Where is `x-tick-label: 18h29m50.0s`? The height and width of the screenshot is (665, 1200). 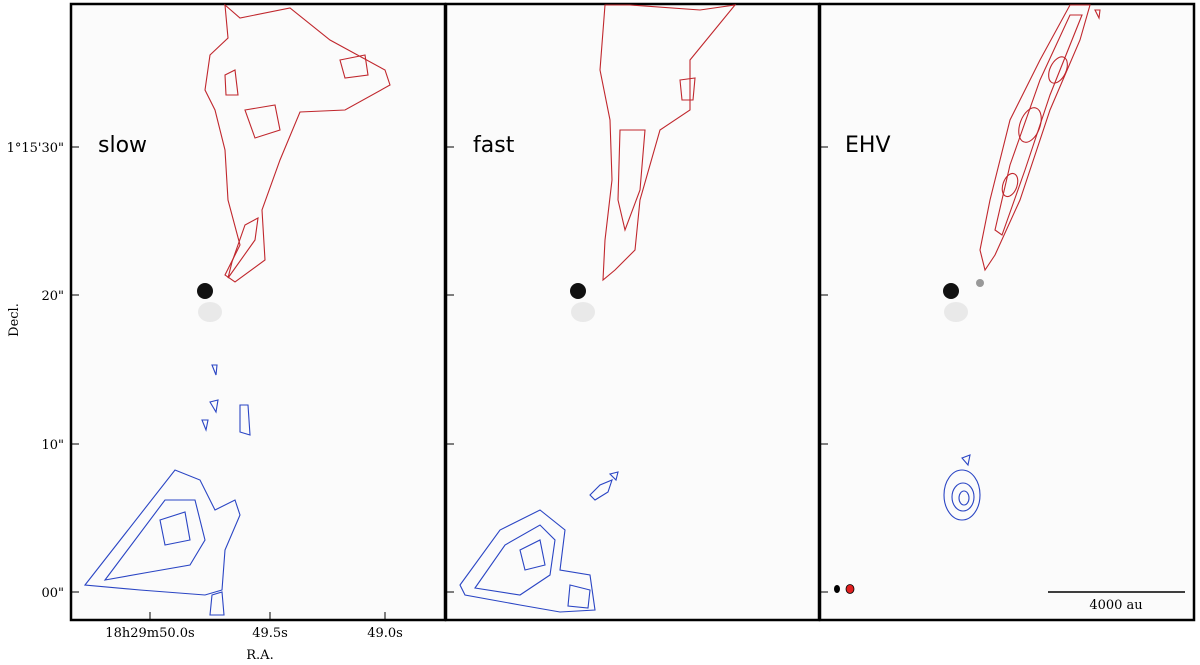
x-tick-label: 18h29m50.0s is located at coordinates (149, 633).